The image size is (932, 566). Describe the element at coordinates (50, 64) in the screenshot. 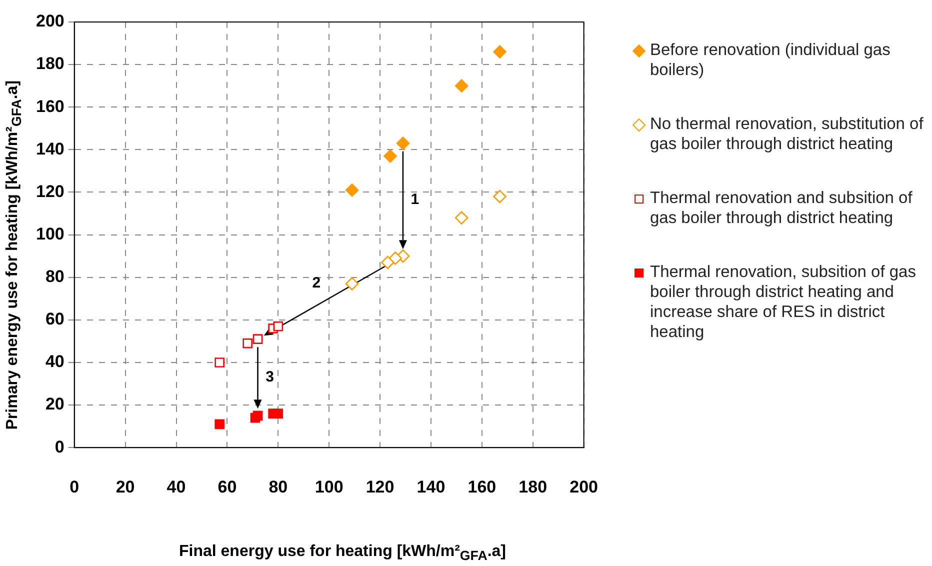

I see `y-tick-label: 180` at that location.